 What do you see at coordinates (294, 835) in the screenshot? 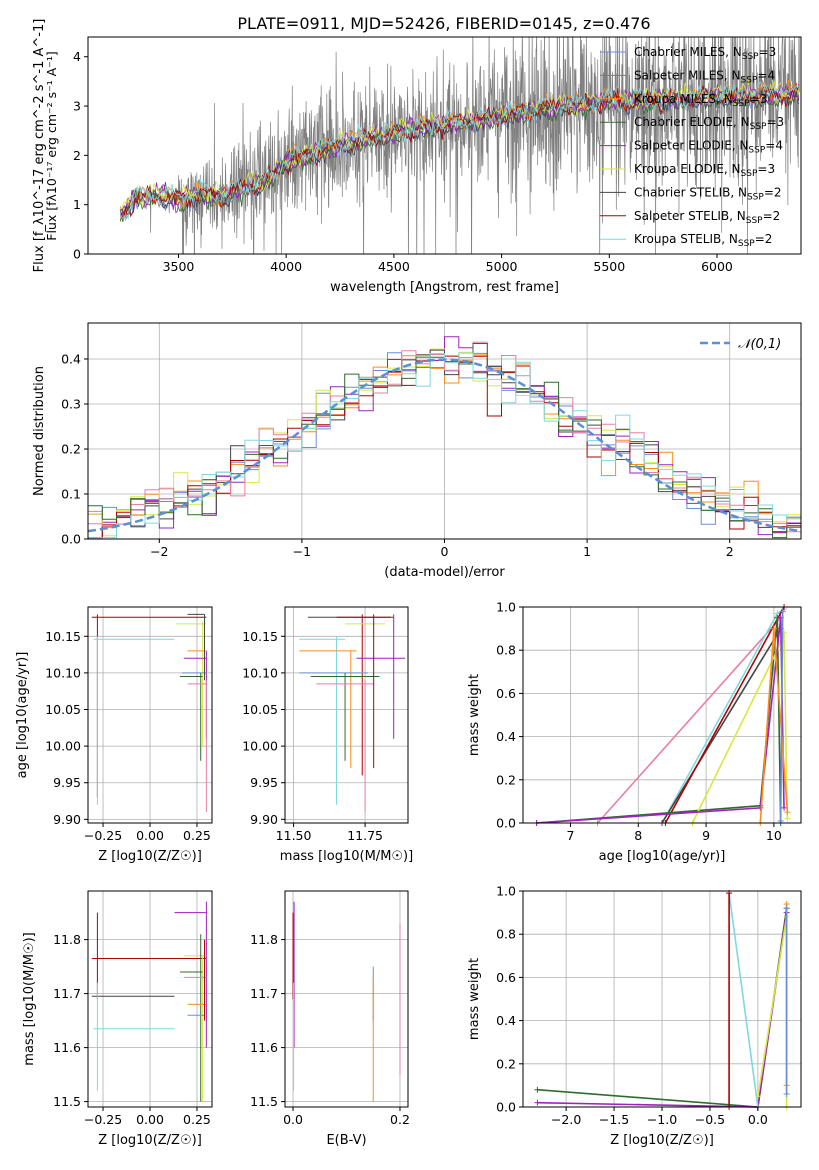
I see `x-tick-label: 11.50` at bounding box center [294, 835].